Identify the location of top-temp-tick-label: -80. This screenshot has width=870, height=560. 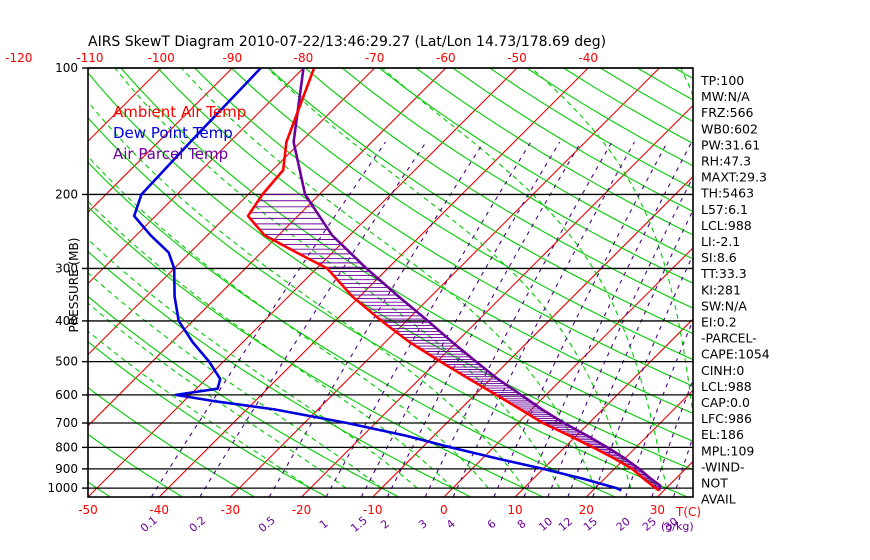
(304, 58).